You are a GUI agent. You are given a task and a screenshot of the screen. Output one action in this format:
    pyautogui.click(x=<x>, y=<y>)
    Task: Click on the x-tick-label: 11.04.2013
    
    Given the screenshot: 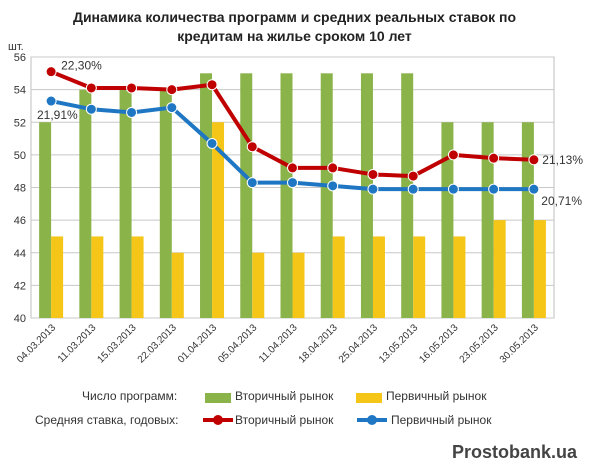 What is the action you would take?
    pyautogui.click(x=278, y=343)
    